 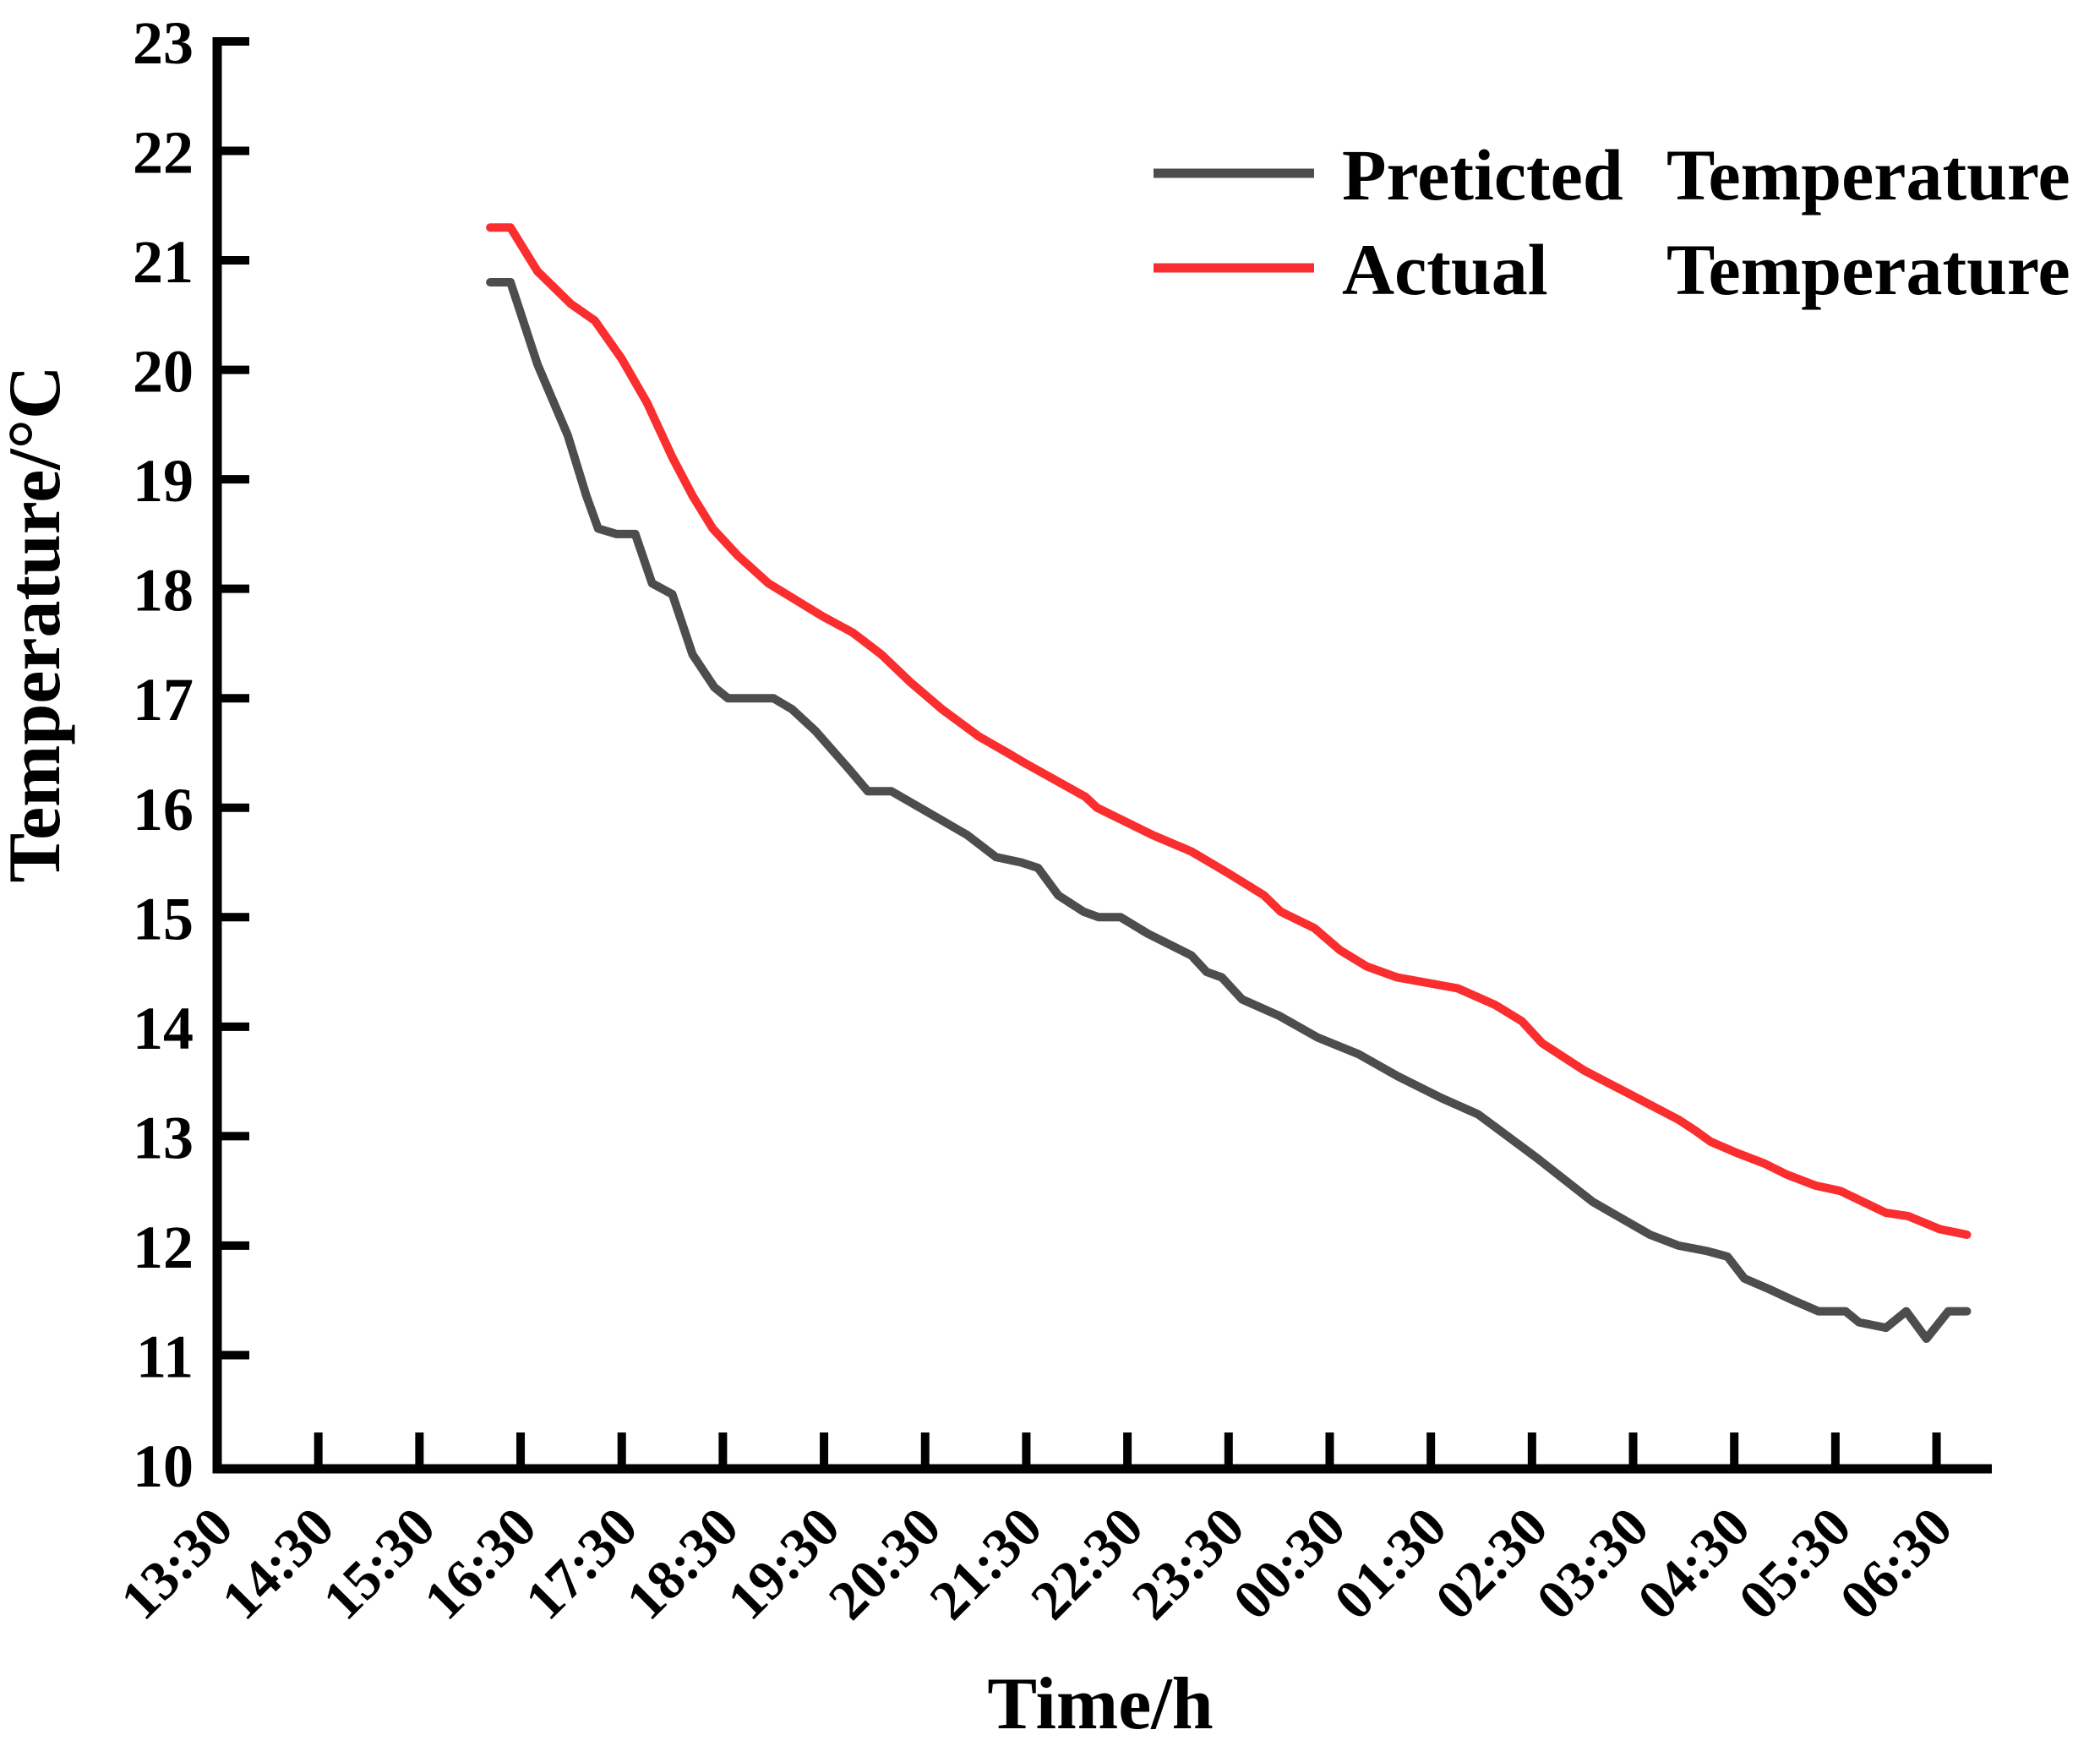 What do you see at coordinates (1868, 175) in the screenshot?
I see `legend-label-predicted-2: Temperature` at bounding box center [1868, 175].